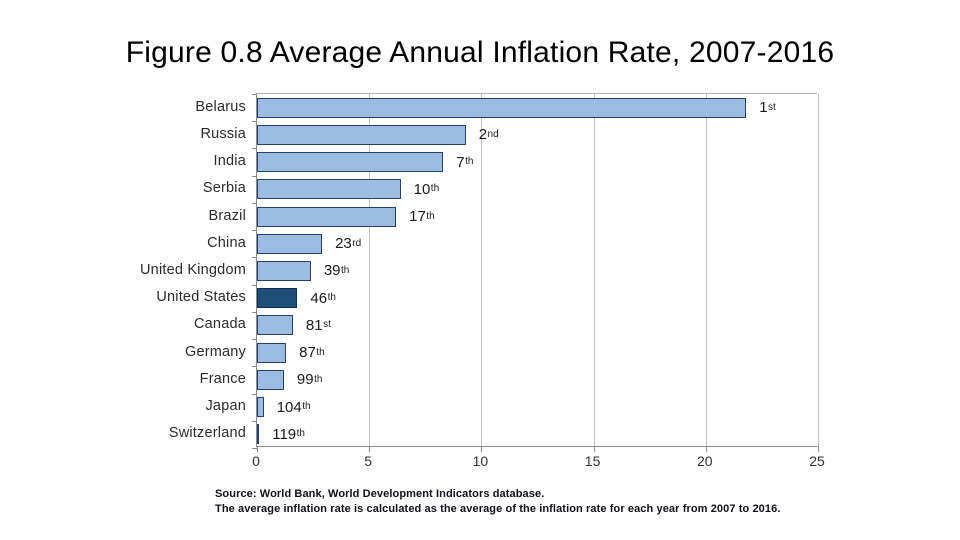 The width and height of the screenshot is (960, 540). Describe the element at coordinates (256, 461) in the screenshot. I see `x-tick-label-0: 0` at that location.